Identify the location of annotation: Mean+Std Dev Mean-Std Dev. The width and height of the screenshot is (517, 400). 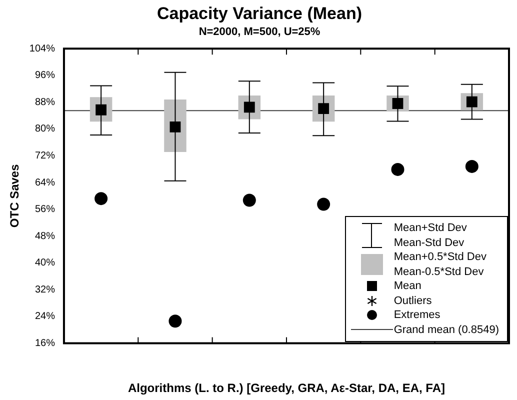
(430, 235).